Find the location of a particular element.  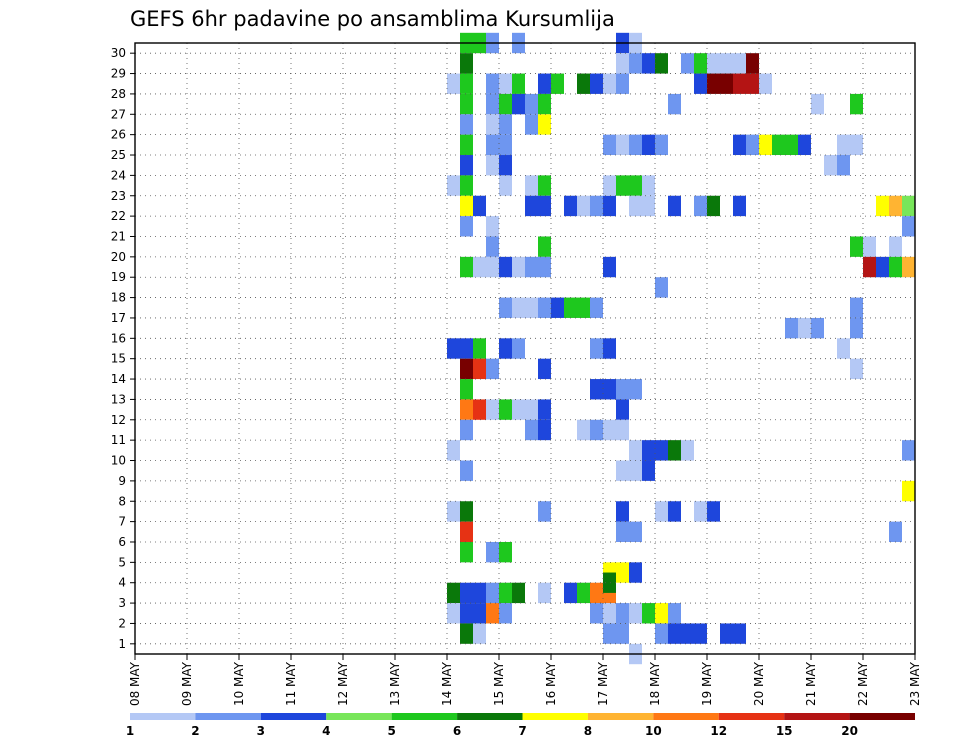

colorbar-label: 7 is located at coordinates (522, 731).